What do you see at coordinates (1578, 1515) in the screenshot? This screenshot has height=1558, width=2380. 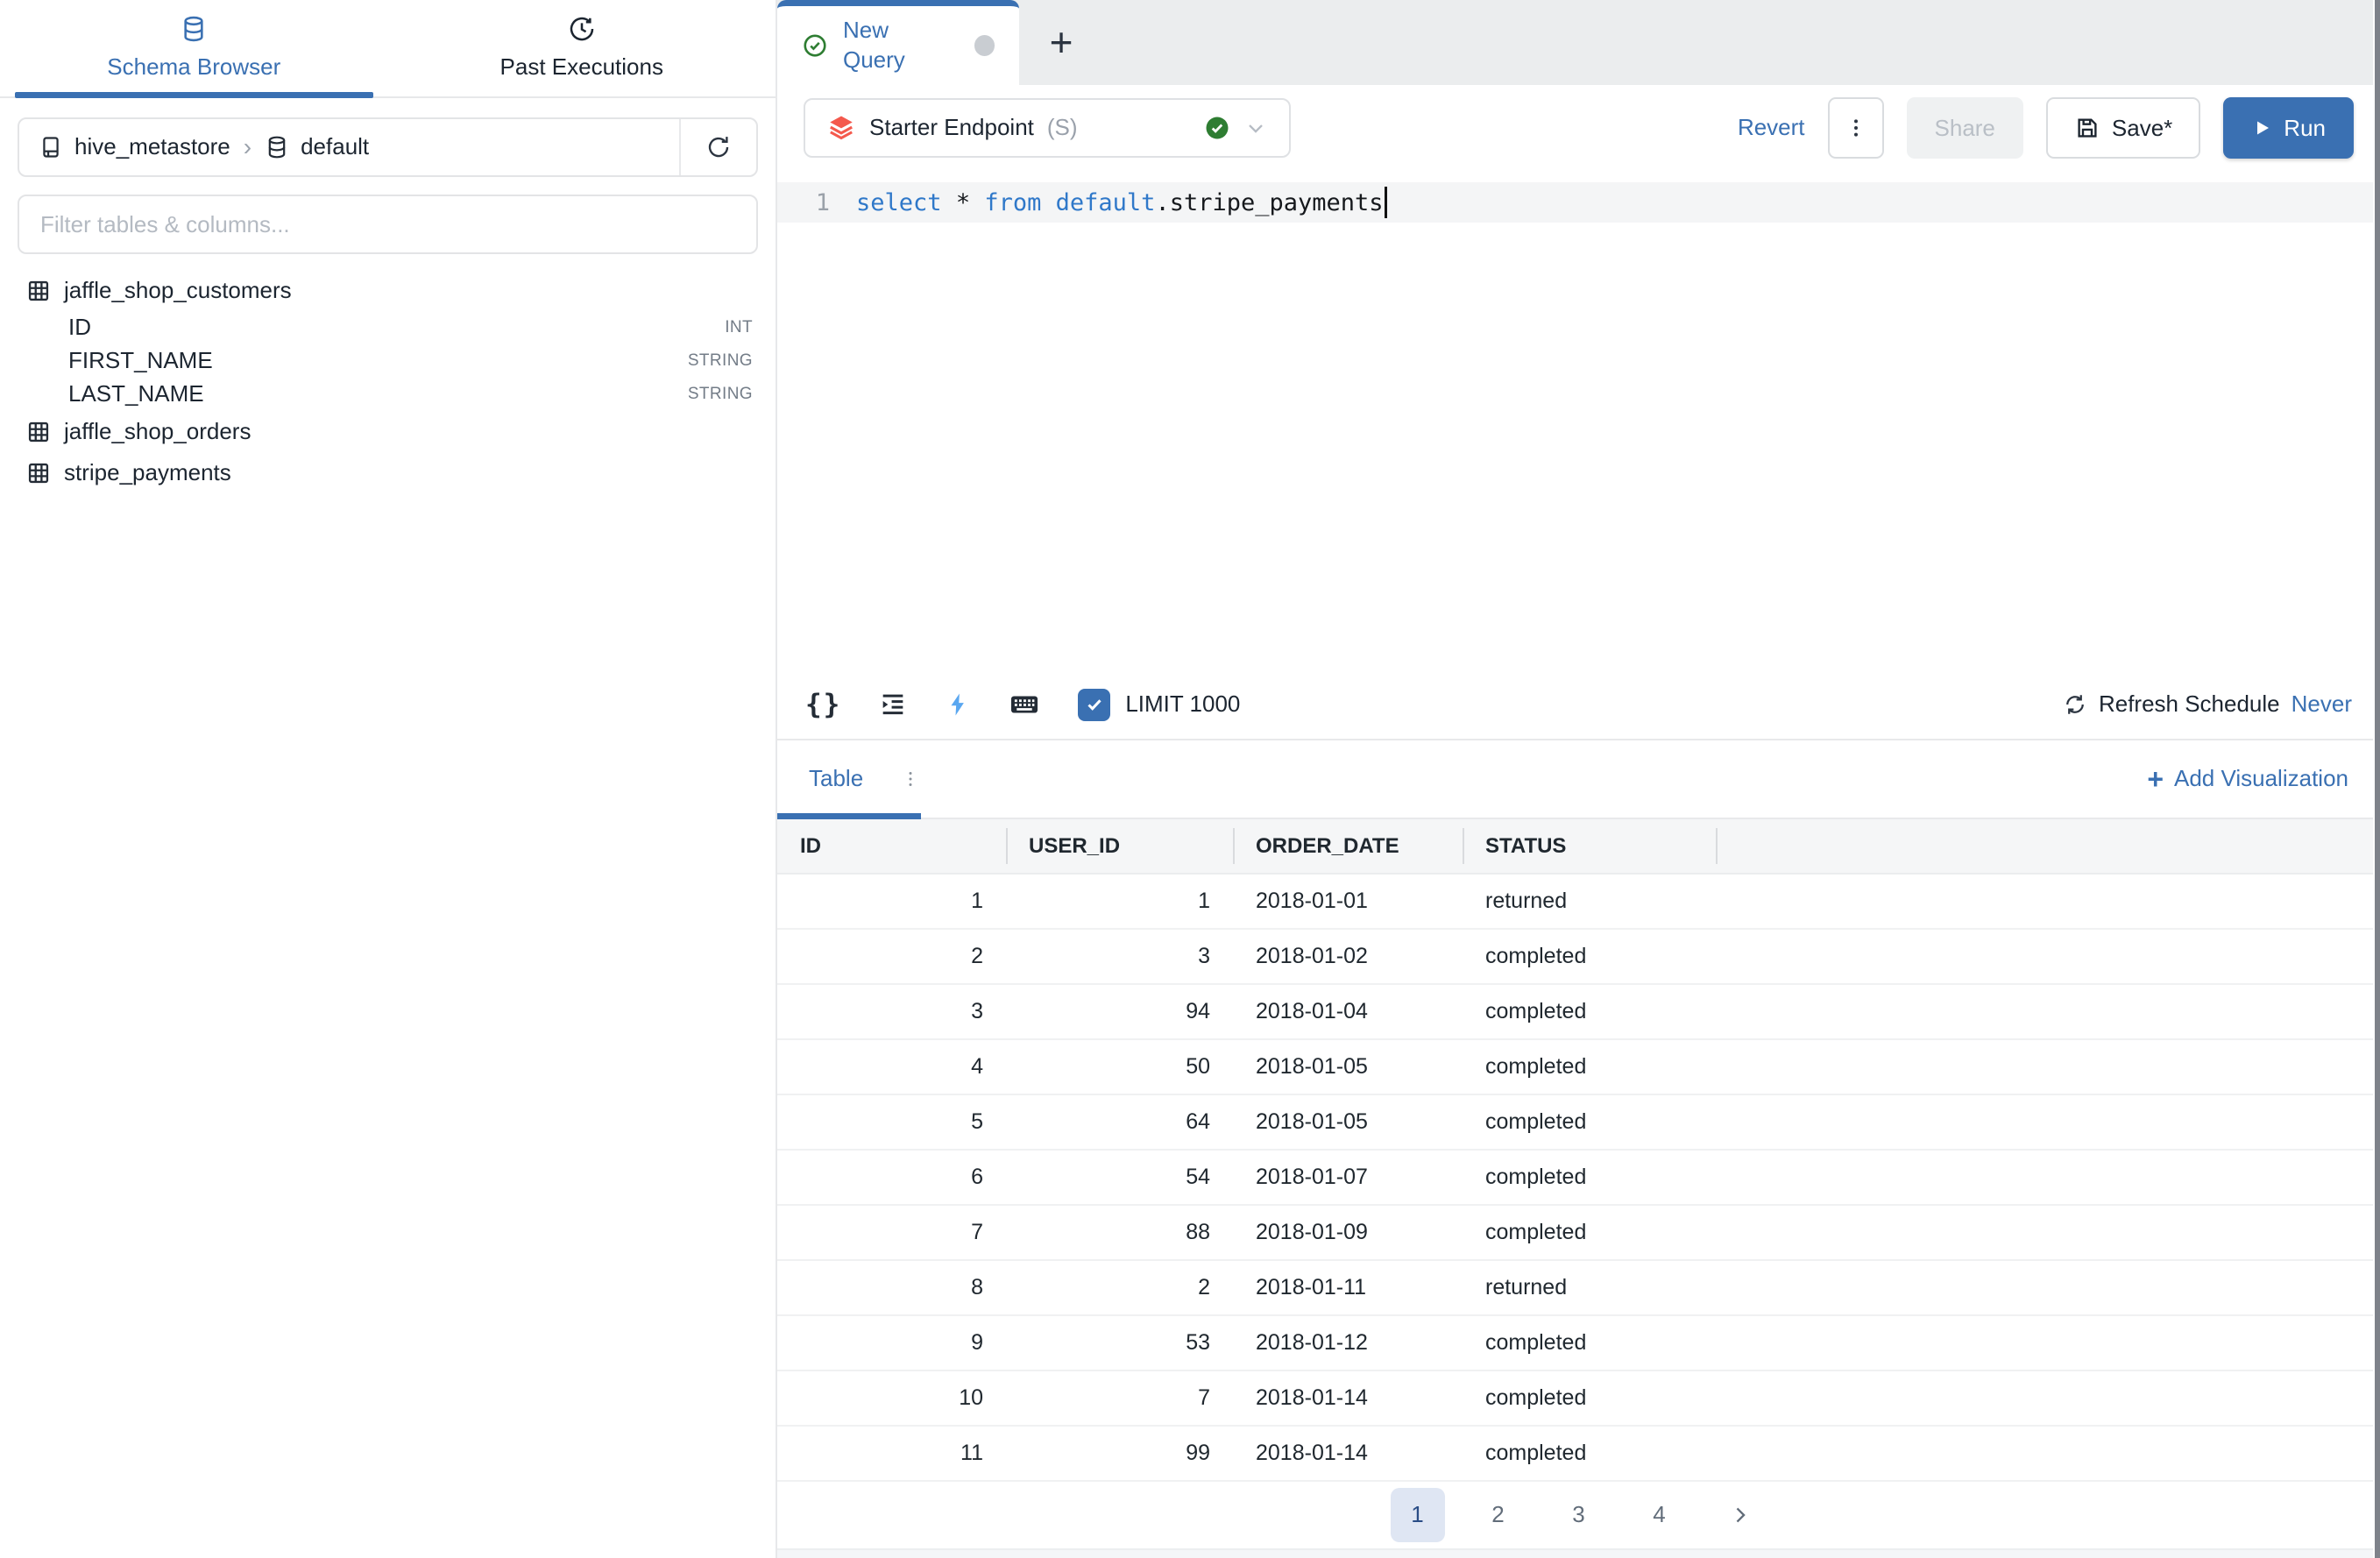 I see `page-button-3: 3` at bounding box center [1578, 1515].